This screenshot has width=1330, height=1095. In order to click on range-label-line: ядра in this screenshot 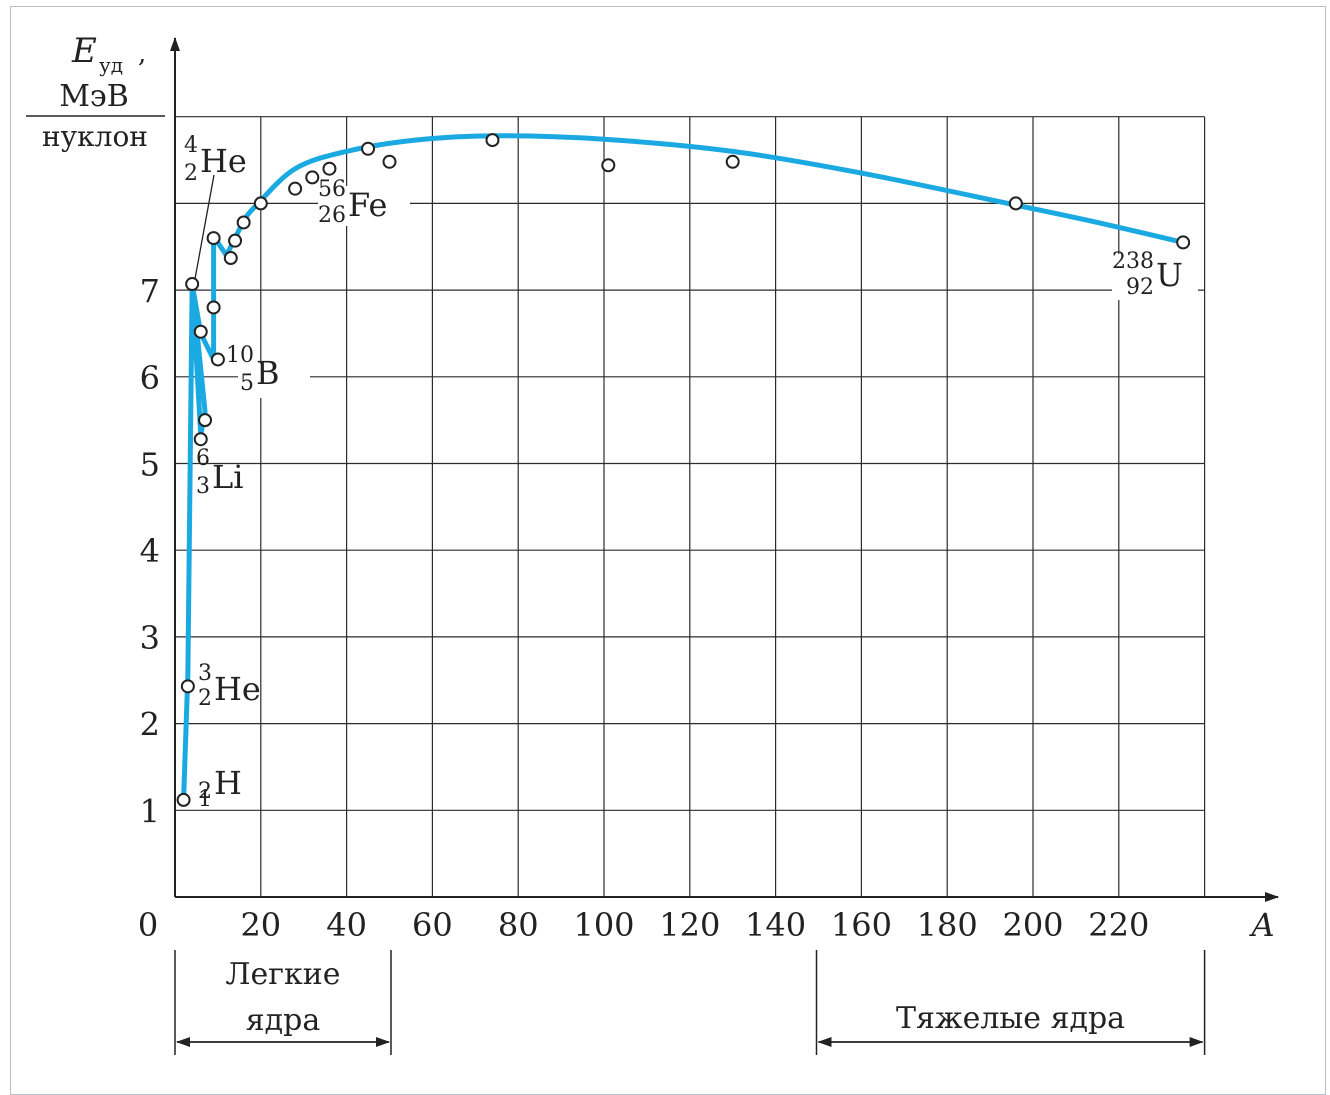, I will do `click(283, 1020)`.